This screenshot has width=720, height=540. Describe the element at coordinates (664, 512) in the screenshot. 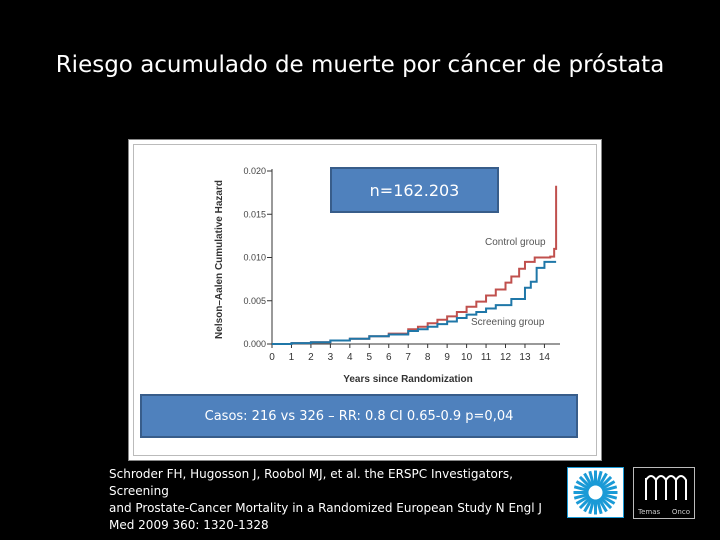

I see `logo-words: Temas Onco` at that location.